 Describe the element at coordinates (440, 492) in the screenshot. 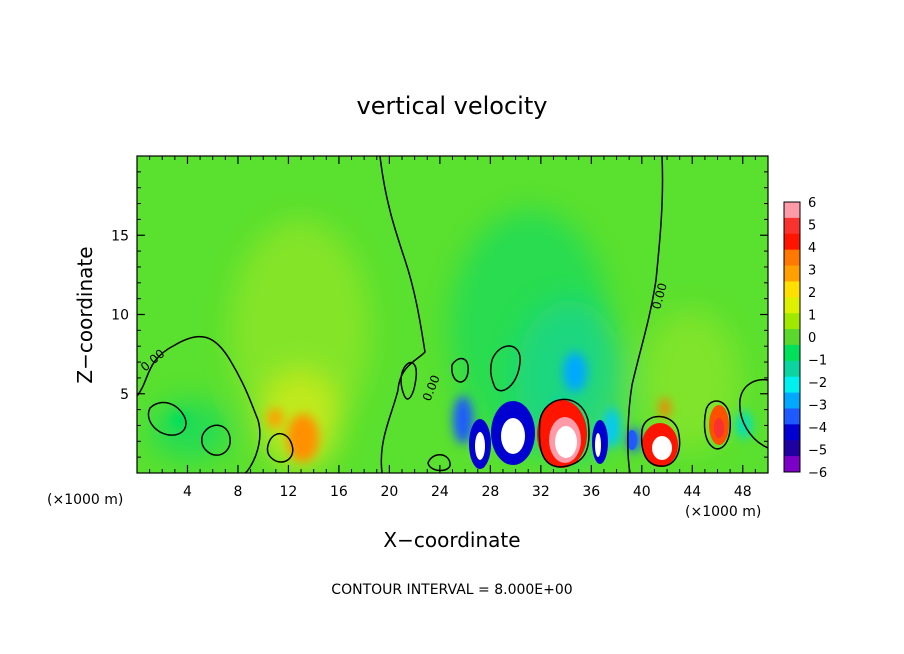

I see `x-tick-label: 24` at that location.